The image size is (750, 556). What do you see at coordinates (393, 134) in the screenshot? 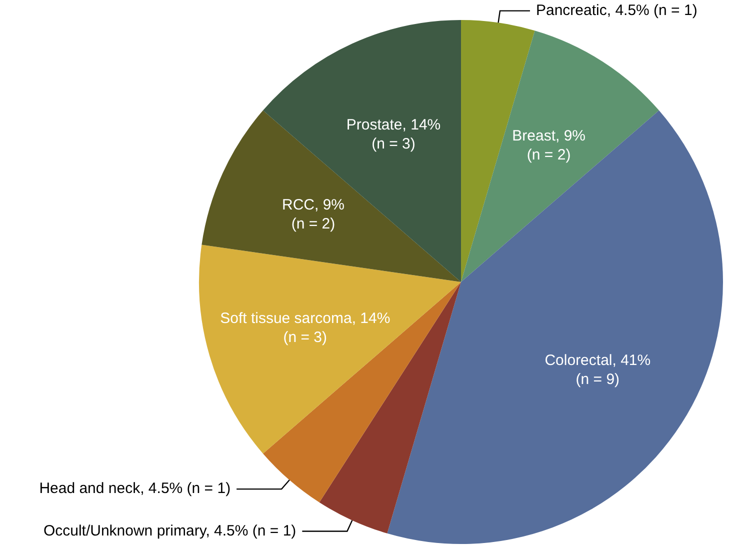
I see `slice-label: Prostate, 14% (n = 3)` at bounding box center [393, 134].